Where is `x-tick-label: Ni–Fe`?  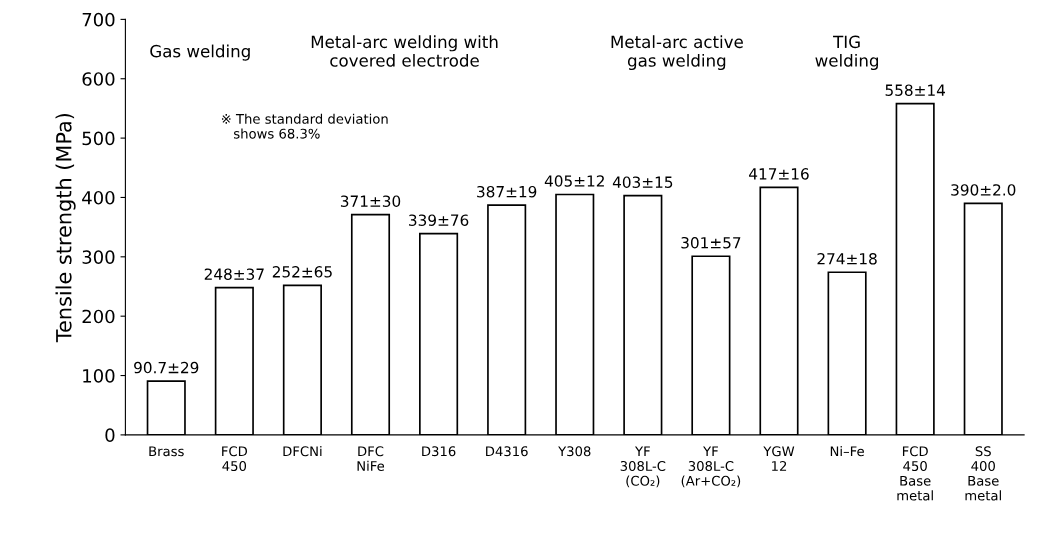 x-tick-label: Ni–Fe is located at coordinates (847, 451).